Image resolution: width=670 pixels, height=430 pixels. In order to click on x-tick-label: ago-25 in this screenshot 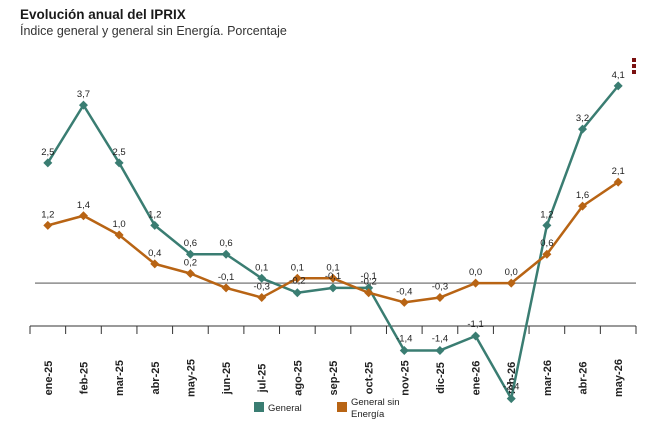, I will do `click(298, 377)`.